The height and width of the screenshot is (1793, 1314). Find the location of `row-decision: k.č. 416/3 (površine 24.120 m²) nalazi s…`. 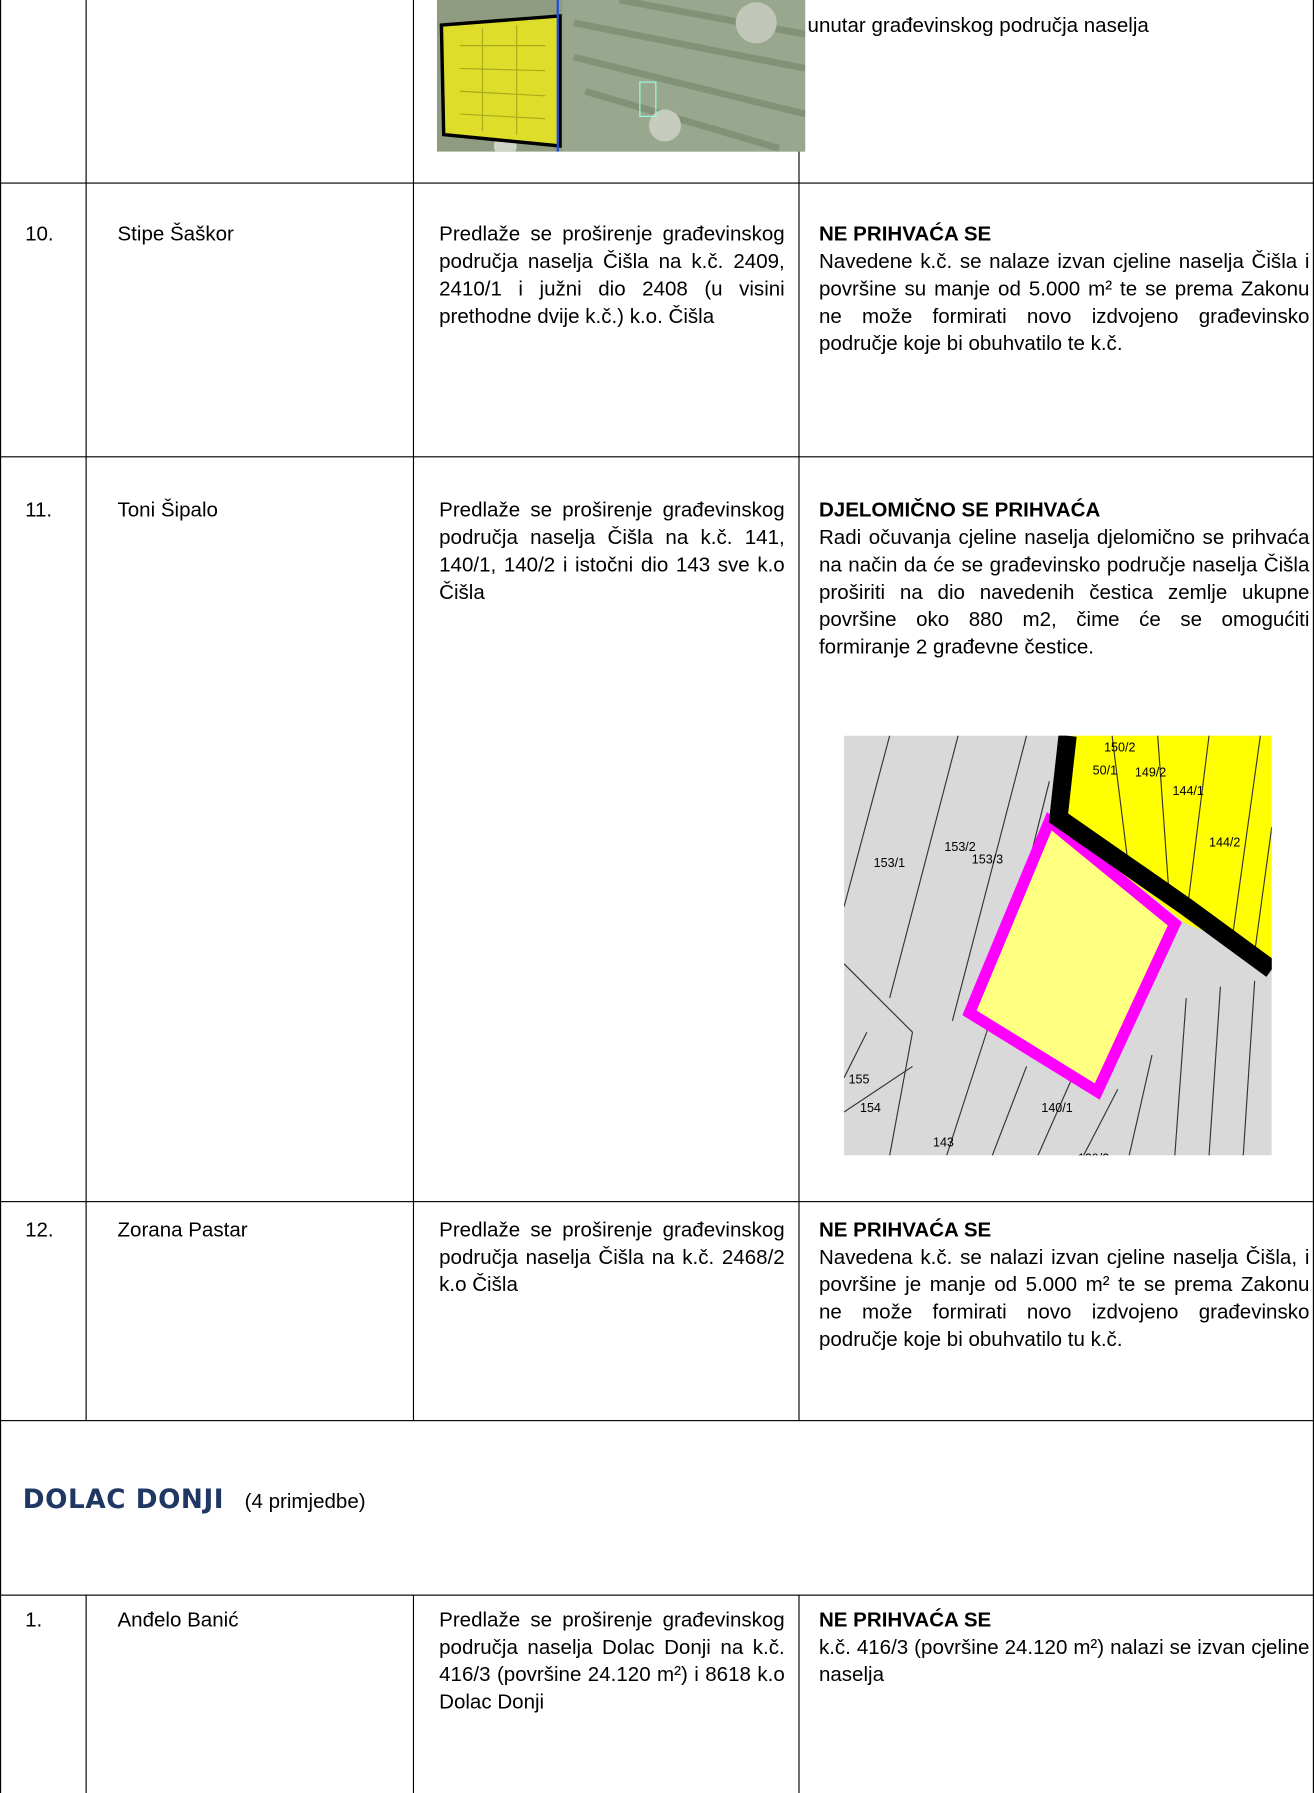

row-decision: k.č. 416/3 (površine 24.120 m²) nalazi s… is located at coordinates (1064, 1660).